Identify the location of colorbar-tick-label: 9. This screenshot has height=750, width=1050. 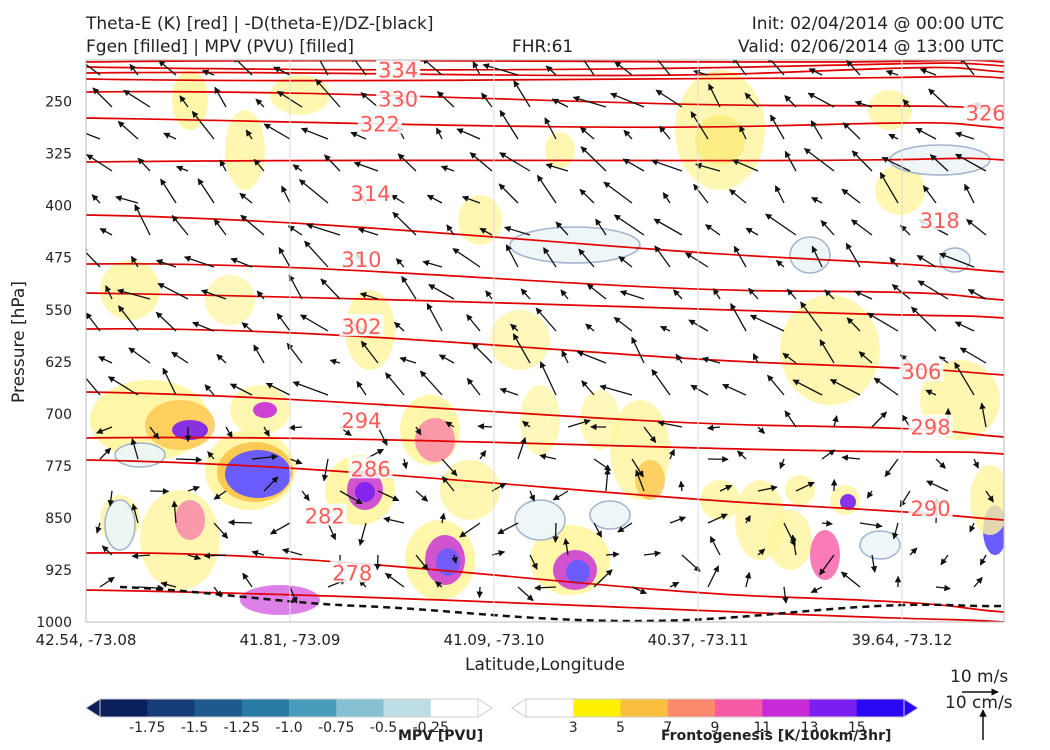
(715, 728).